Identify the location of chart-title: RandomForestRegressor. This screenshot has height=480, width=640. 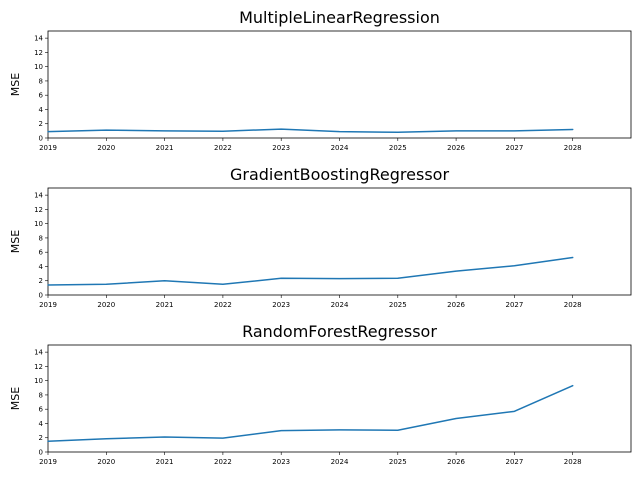
(339, 331).